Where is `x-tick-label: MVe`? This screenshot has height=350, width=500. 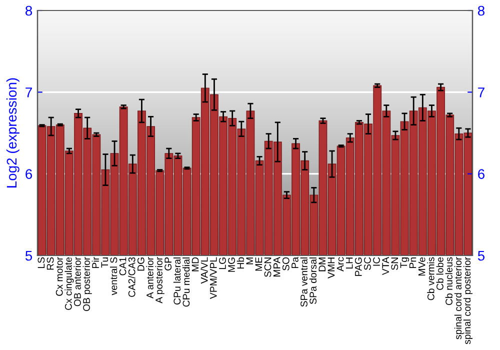
x-tick-label: MVe is located at coordinates (422, 266).